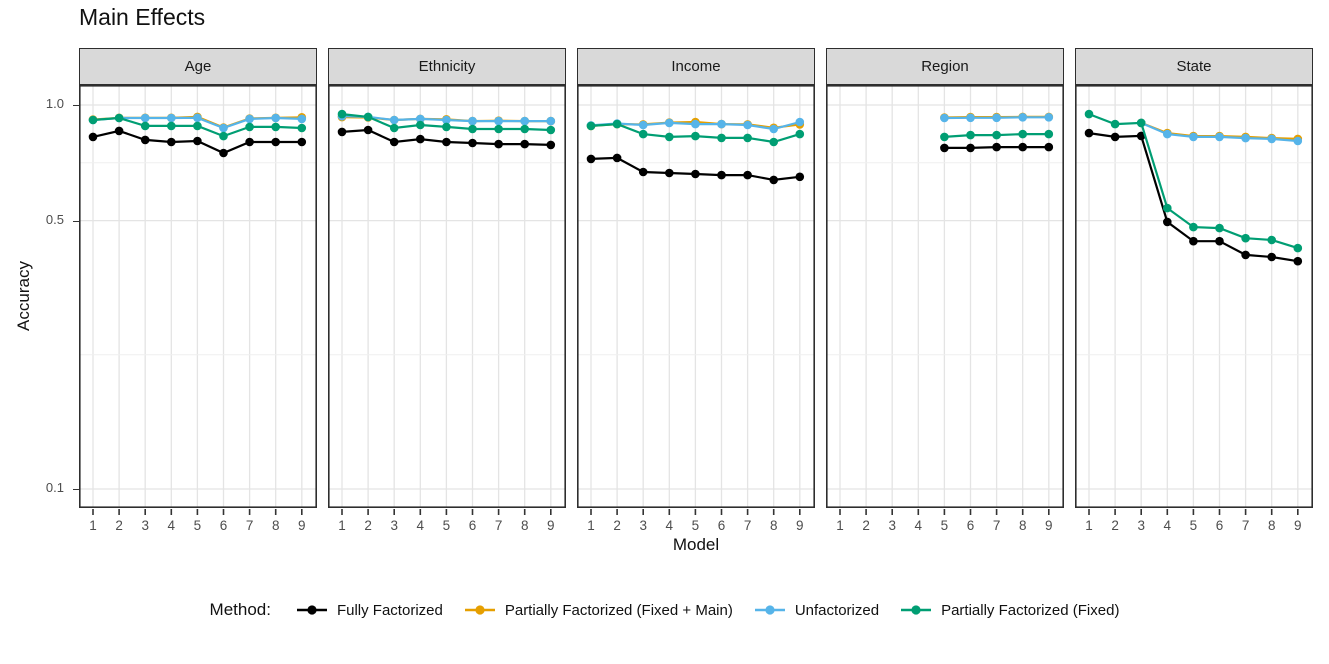 The width and height of the screenshot is (1329, 664). Describe the element at coordinates (447, 66) in the screenshot. I see `facet-strip-label: Ethnicity` at that location.